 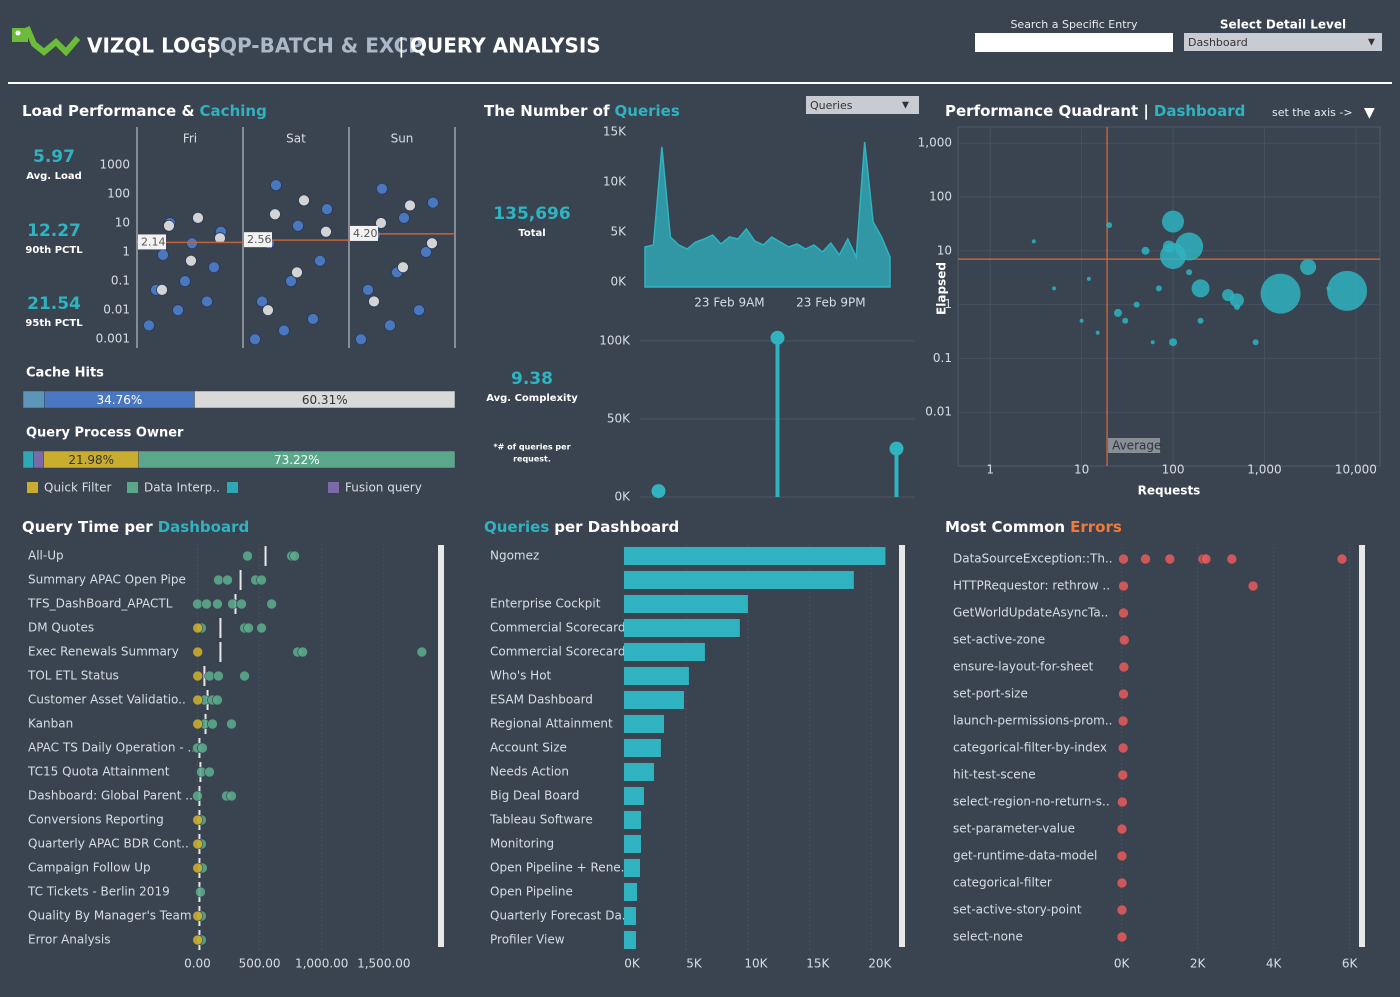 I want to click on panel-title: Query Time per Dashboard, so click(x=135, y=527).